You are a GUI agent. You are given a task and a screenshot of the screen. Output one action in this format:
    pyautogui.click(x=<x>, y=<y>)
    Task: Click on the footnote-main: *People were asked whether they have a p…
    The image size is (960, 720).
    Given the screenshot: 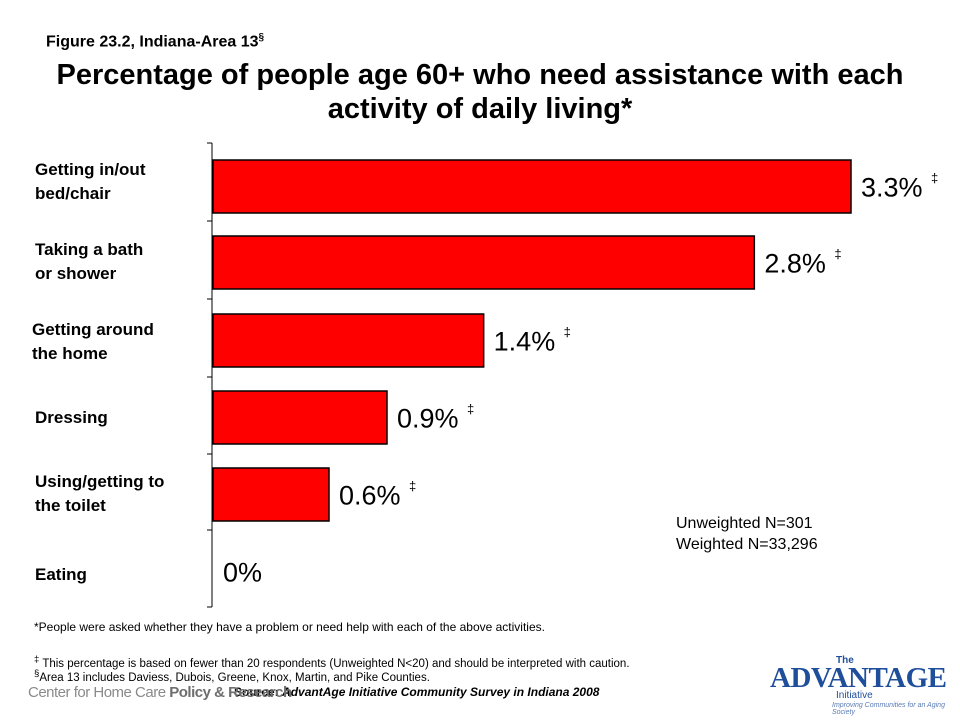 What is the action you would take?
    pyautogui.click(x=289, y=627)
    